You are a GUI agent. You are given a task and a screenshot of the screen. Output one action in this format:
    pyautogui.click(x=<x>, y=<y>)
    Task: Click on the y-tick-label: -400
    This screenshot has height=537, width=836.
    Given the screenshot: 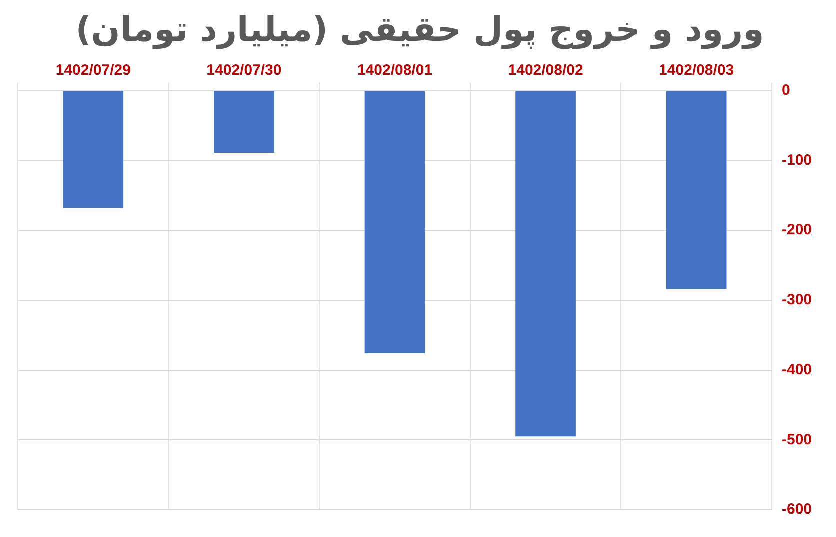 What is the action you would take?
    pyautogui.click(x=797, y=369)
    